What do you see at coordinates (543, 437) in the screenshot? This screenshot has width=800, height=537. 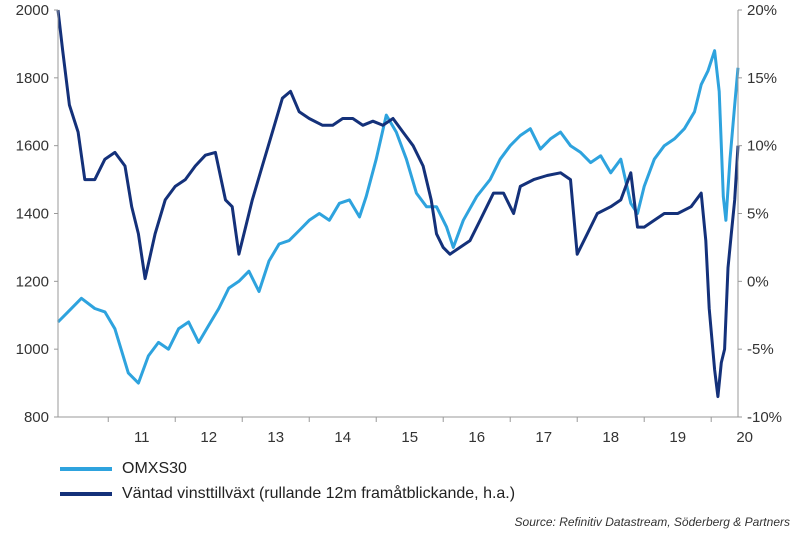 I see `x-tick-label: 17` at bounding box center [543, 437].